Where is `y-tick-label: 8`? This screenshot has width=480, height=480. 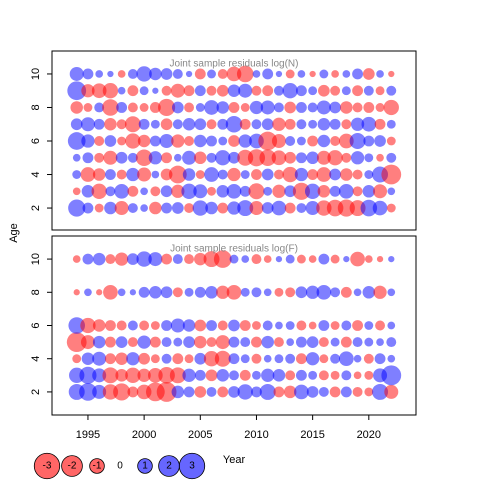 y-tick-label: 8 is located at coordinates (36, 292).